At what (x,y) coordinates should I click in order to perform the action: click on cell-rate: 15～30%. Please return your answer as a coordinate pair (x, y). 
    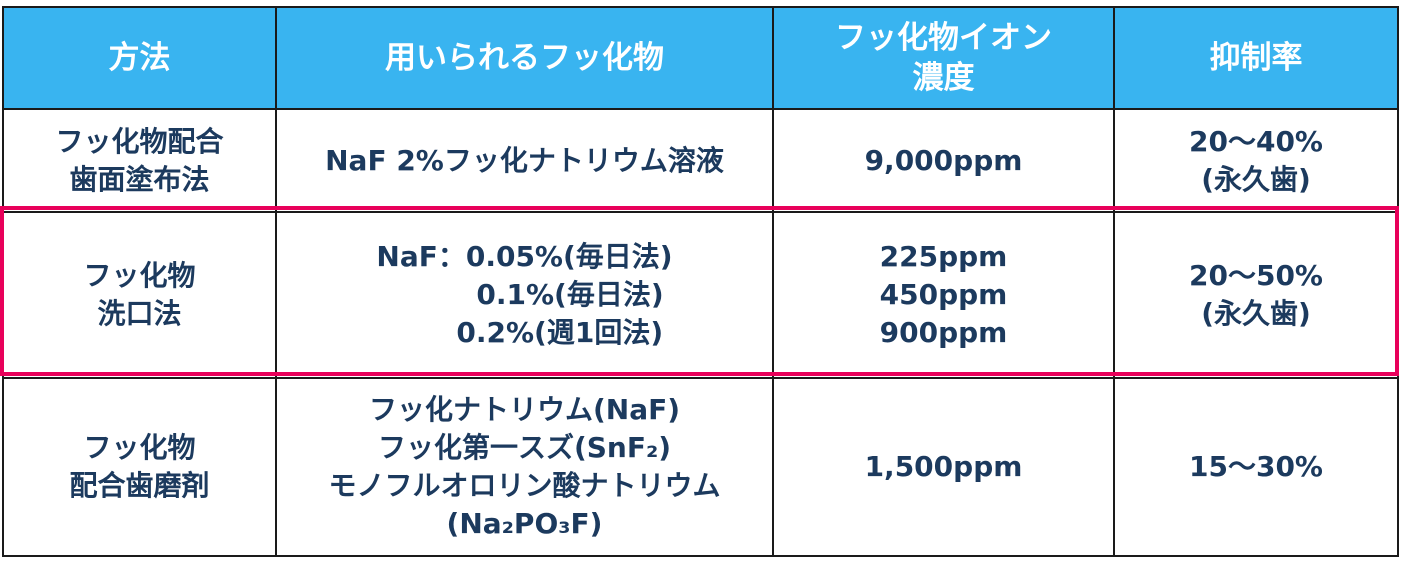
    Looking at the image, I should click on (1256, 467).